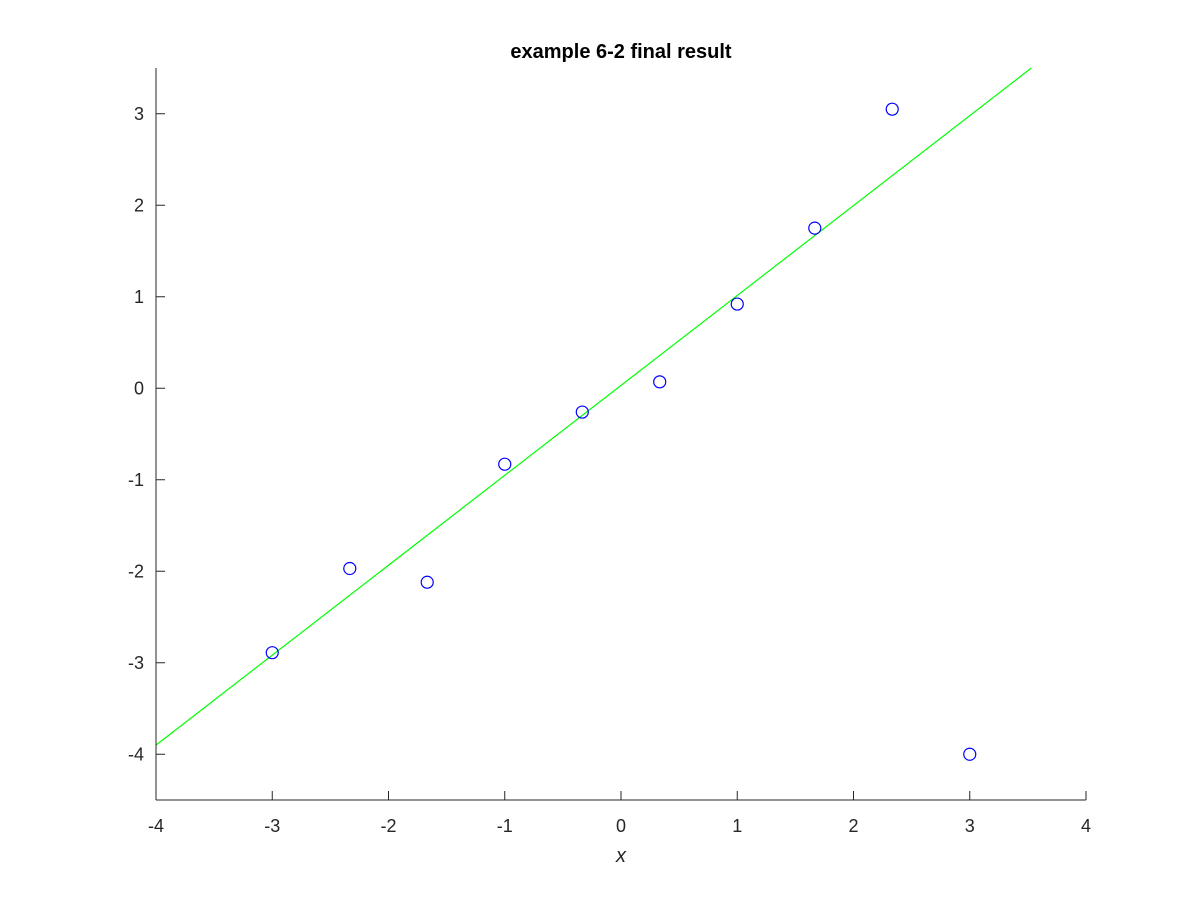  Describe the element at coordinates (970, 826) in the screenshot. I see `x-tick-label: 3` at that location.